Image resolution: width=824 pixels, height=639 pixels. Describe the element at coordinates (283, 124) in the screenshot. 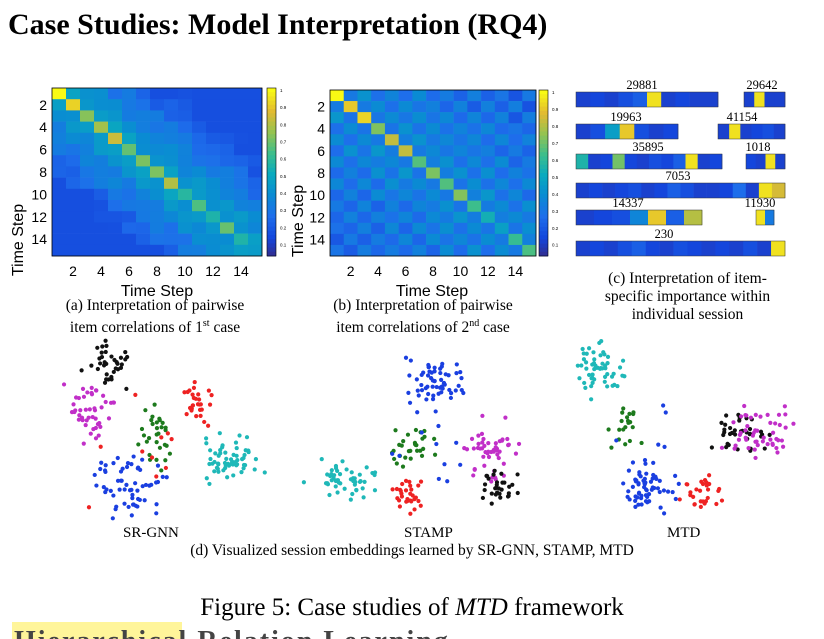

I see `colorbar-tick: 0.8` at that location.